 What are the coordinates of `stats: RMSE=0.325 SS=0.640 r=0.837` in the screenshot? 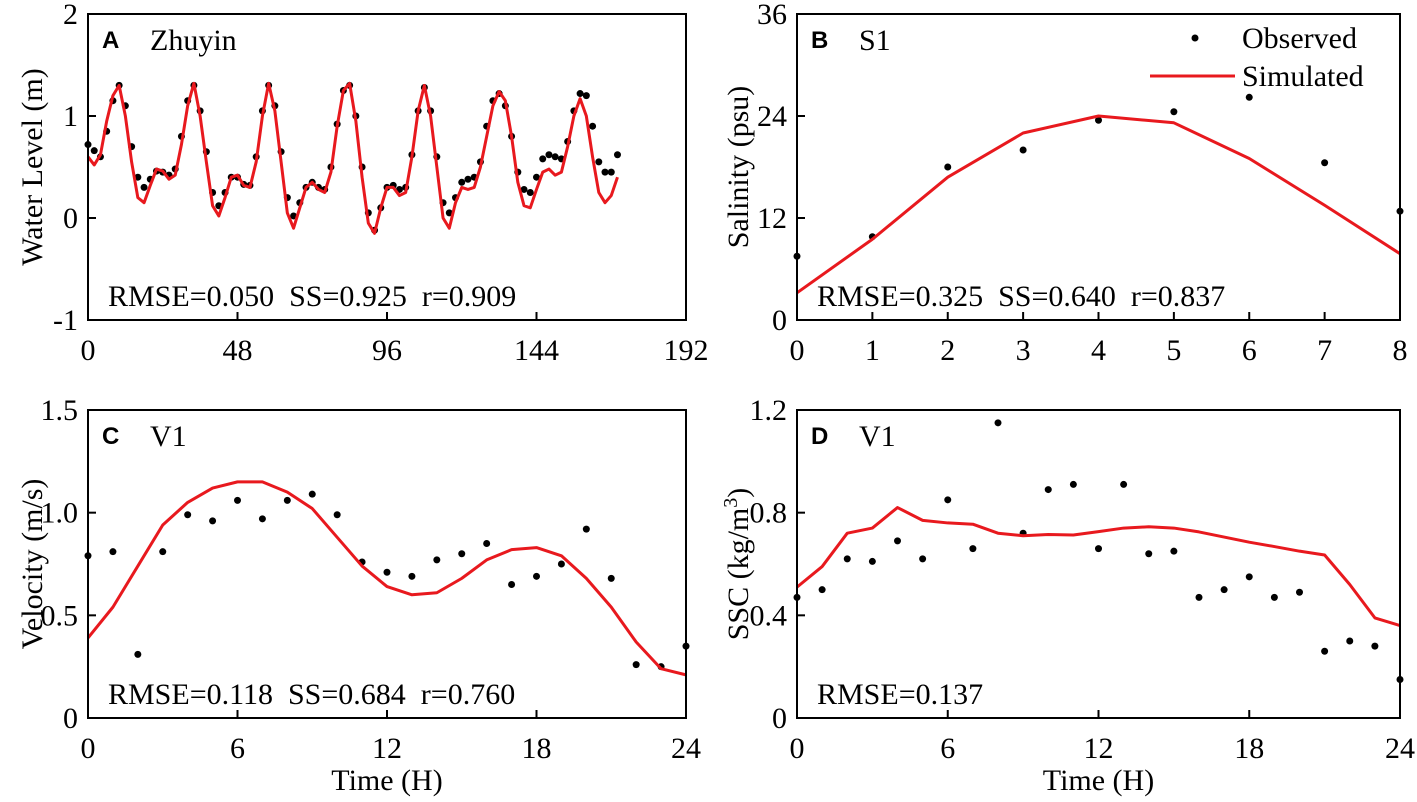 It's located at (1021, 296).